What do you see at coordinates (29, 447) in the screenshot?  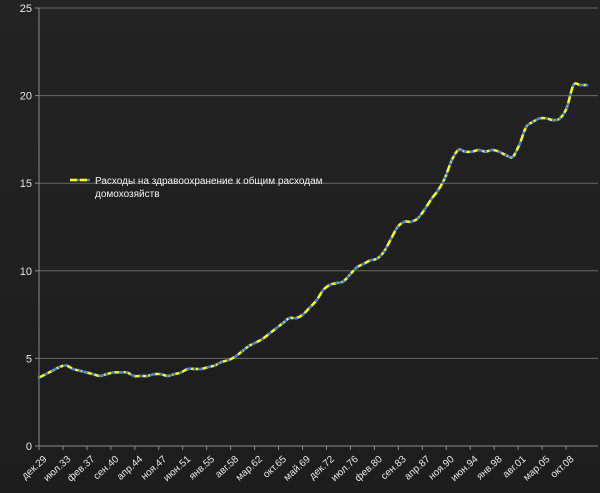 I see `y-tick-label: 0` at bounding box center [29, 447].